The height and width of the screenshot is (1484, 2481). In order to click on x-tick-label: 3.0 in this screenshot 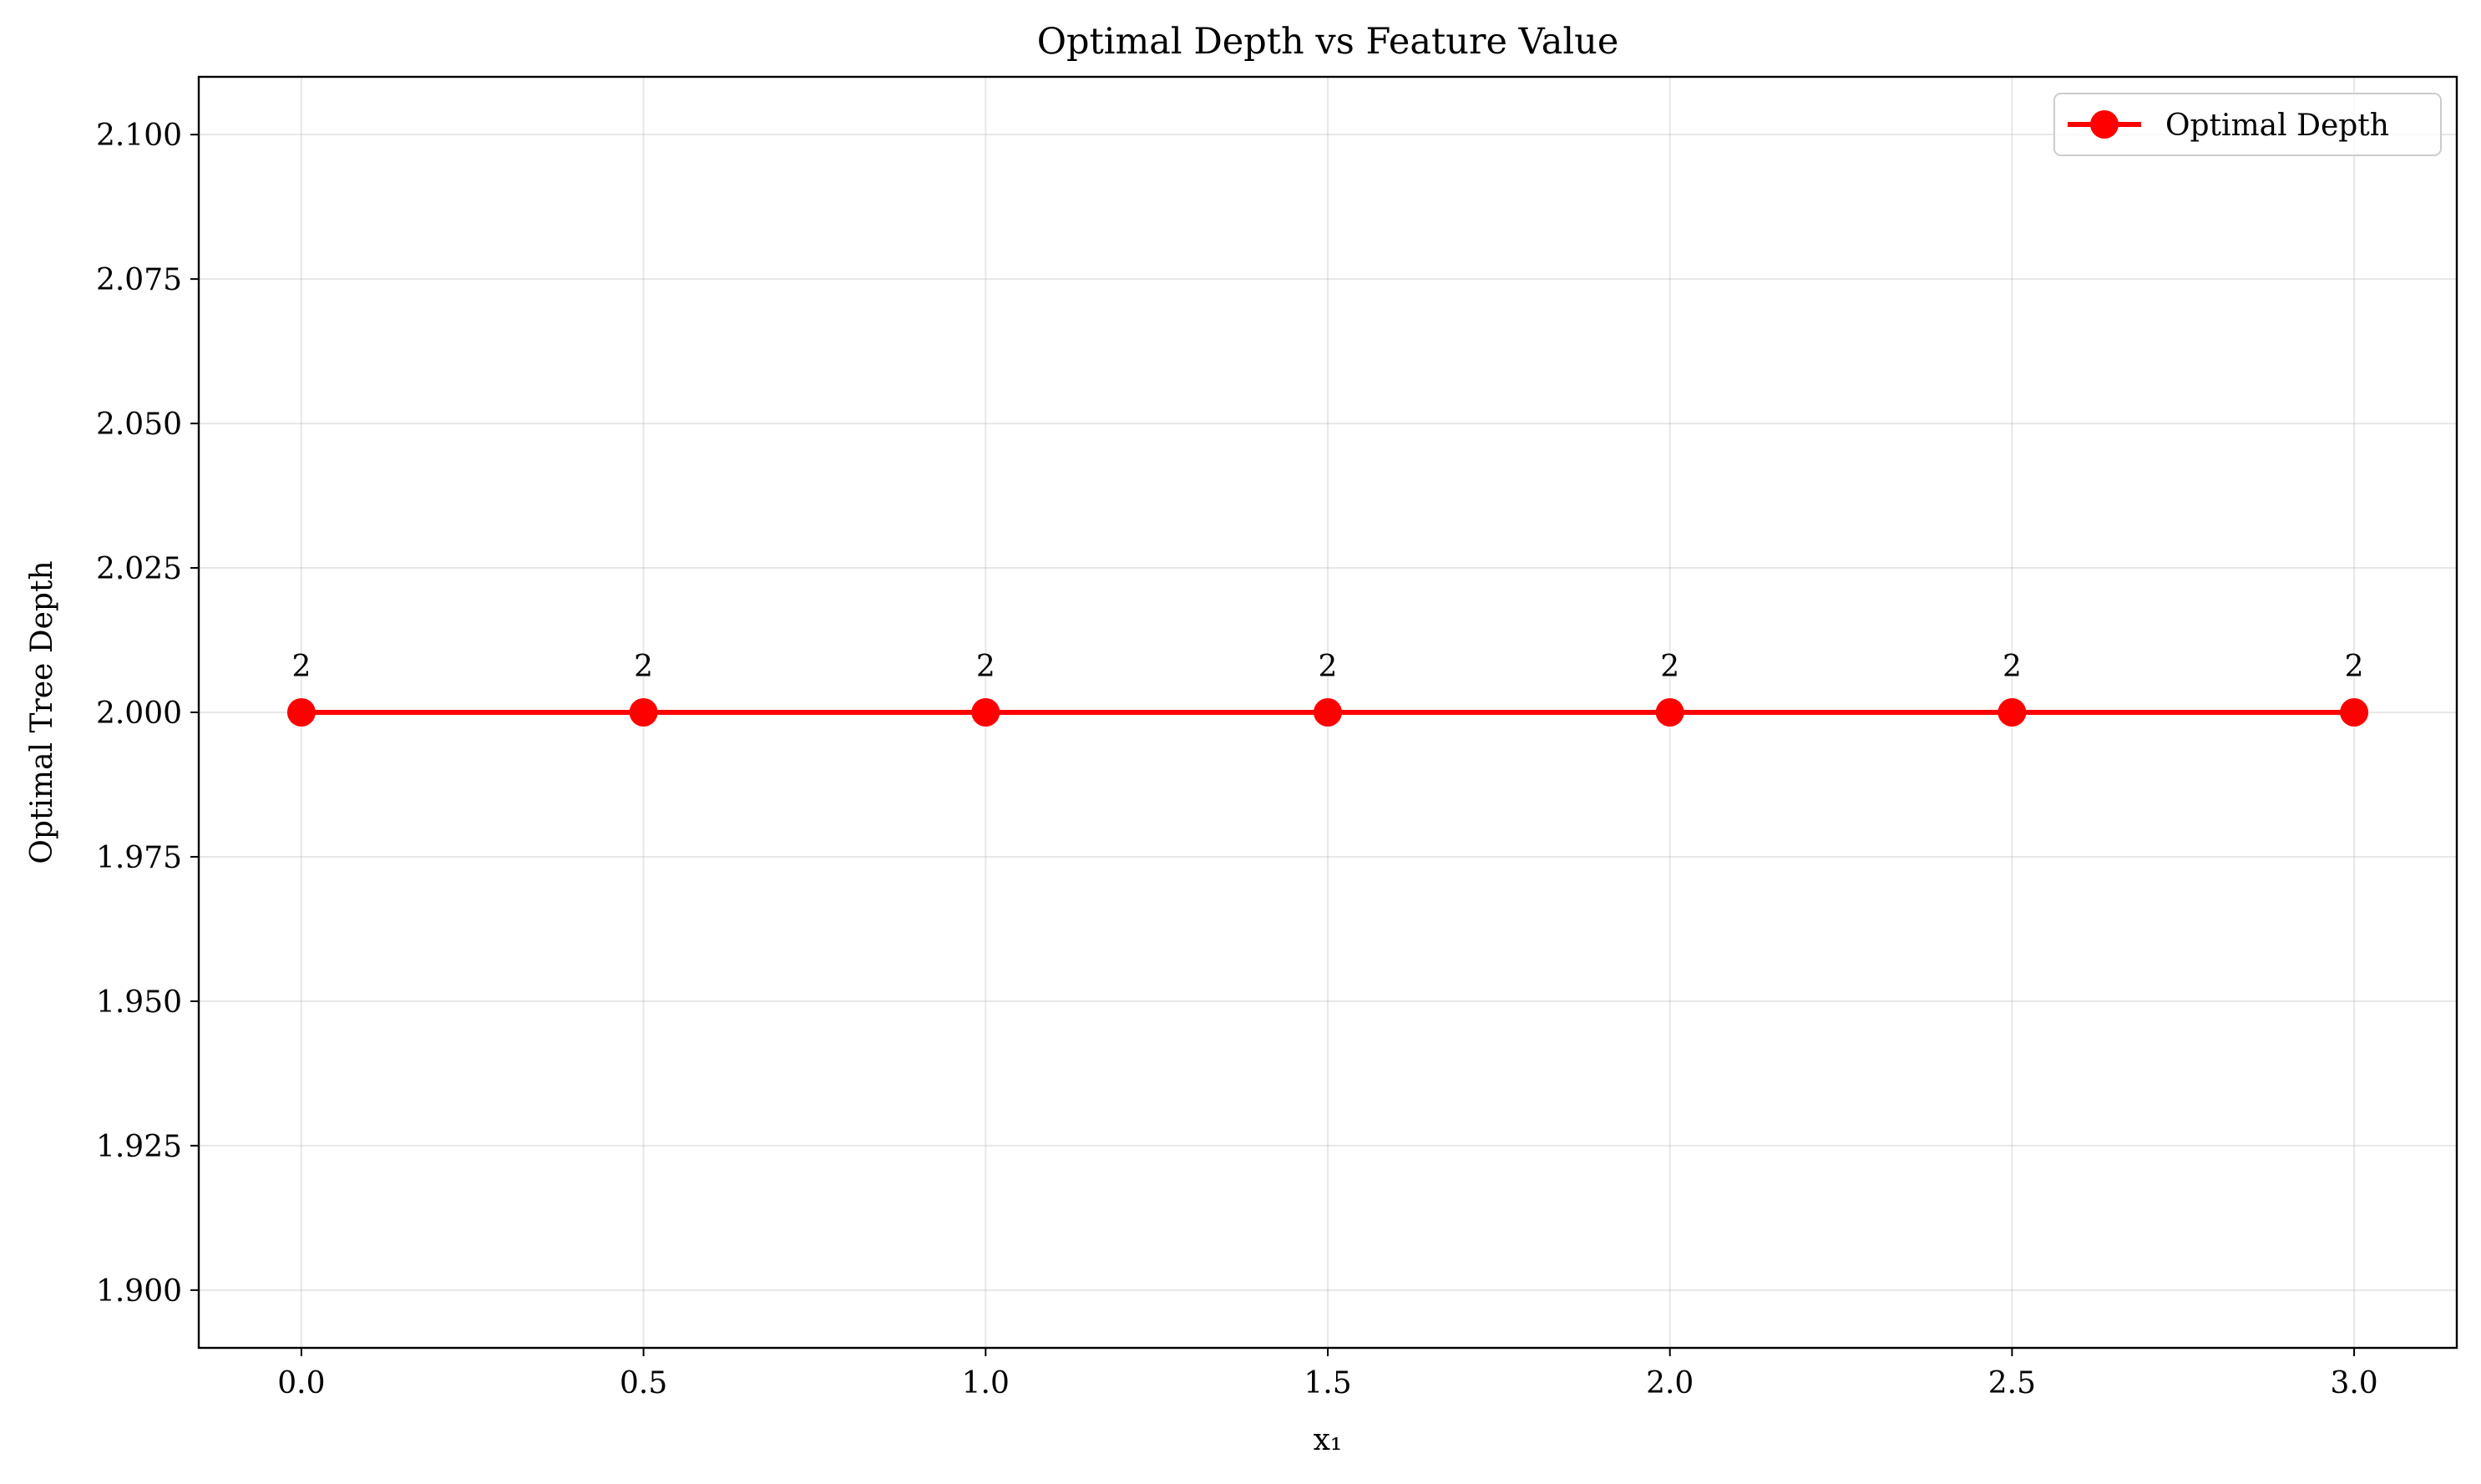, I will do `click(2354, 1383)`.